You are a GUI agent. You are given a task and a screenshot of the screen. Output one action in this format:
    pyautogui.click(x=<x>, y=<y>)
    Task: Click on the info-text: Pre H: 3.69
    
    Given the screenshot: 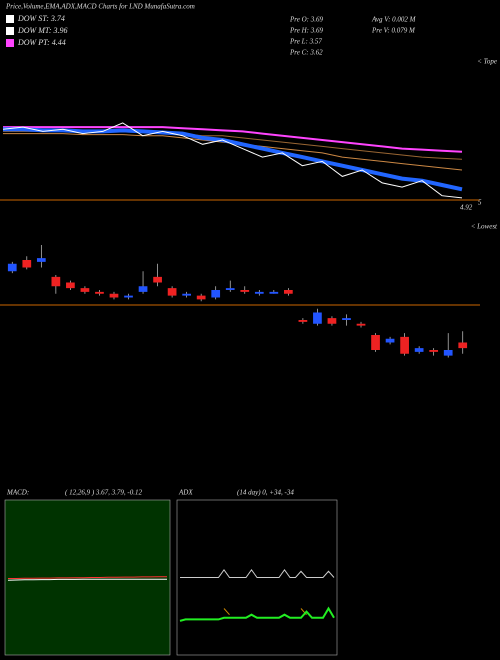 What is the action you would take?
    pyautogui.click(x=306, y=31)
    